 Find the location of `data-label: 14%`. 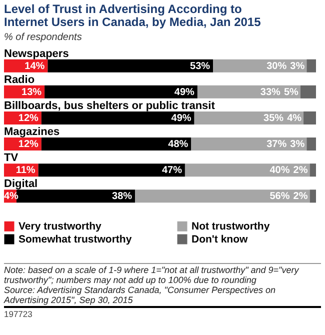

data-label: 14% is located at coordinates (34, 66).